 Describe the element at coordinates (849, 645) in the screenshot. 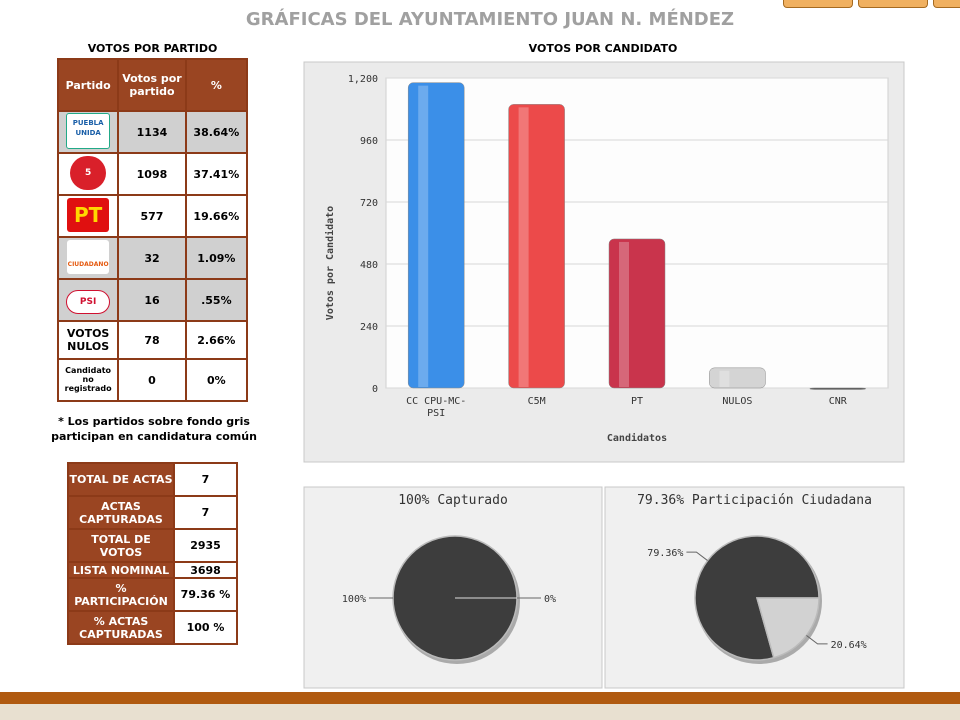

I see `slice-label: 20.64%` at that location.